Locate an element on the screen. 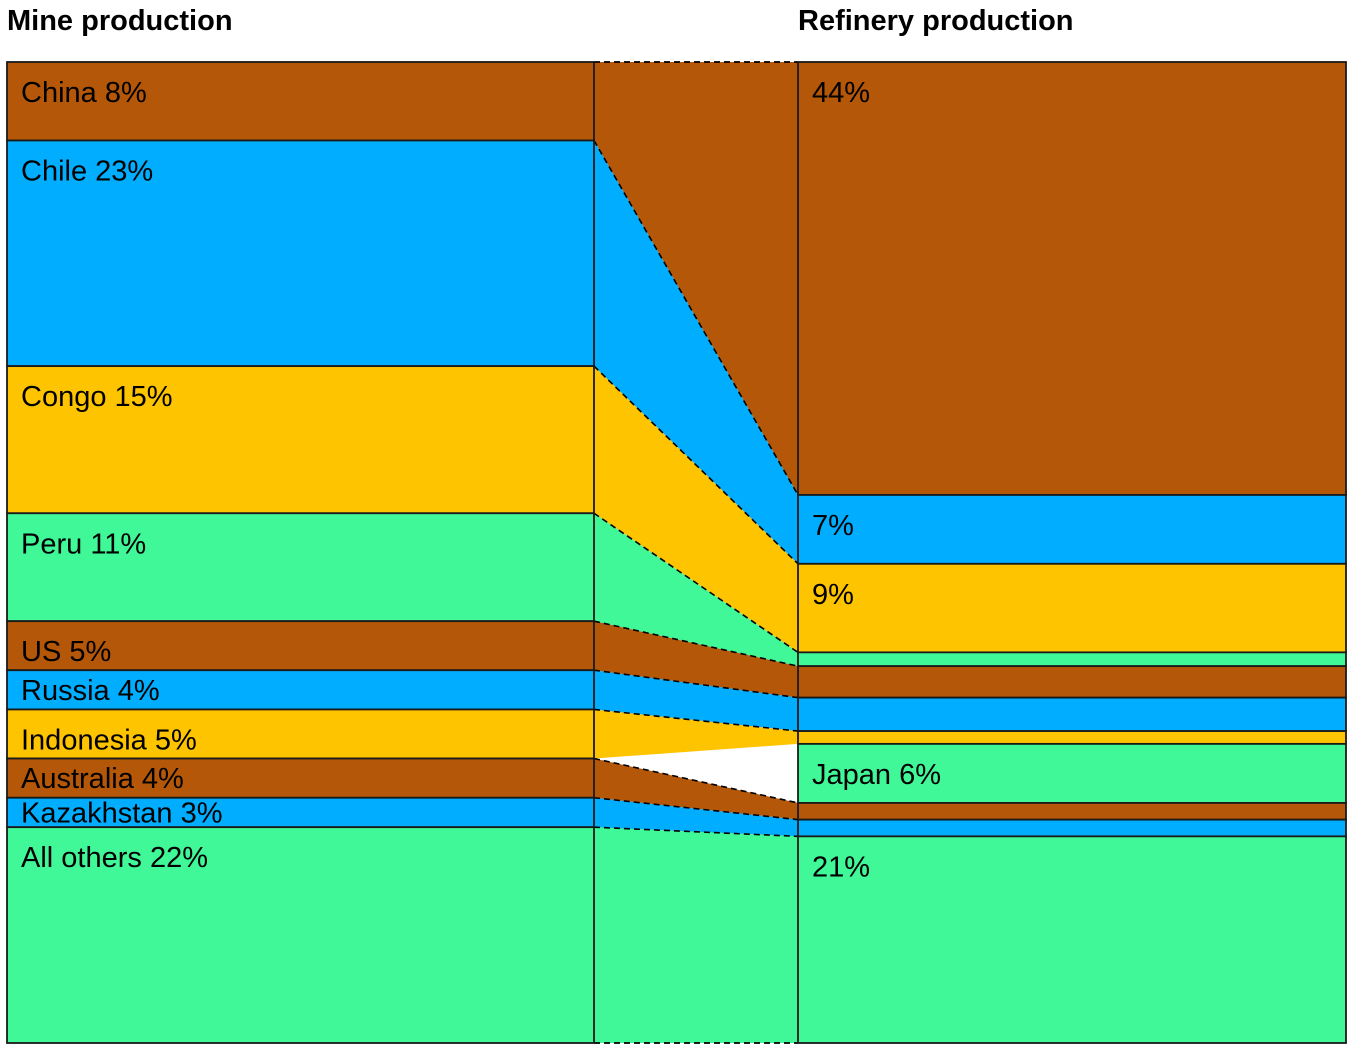 The height and width of the screenshot is (1058, 1368). segment-label: 7% is located at coordinates (833, 526).